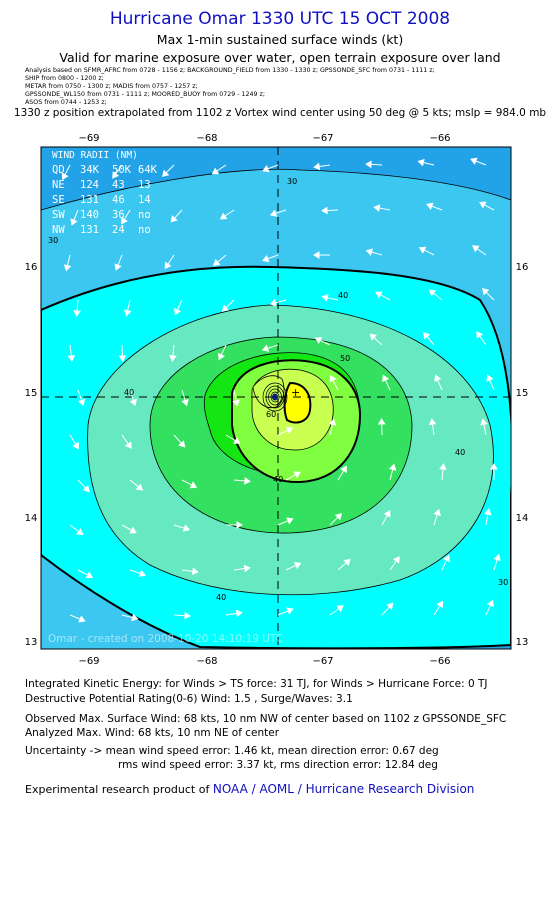  What do you see at coordinates (297, 402) in the screenshot?
I see `wind-68kt-region` at bounding box center [297, 402].